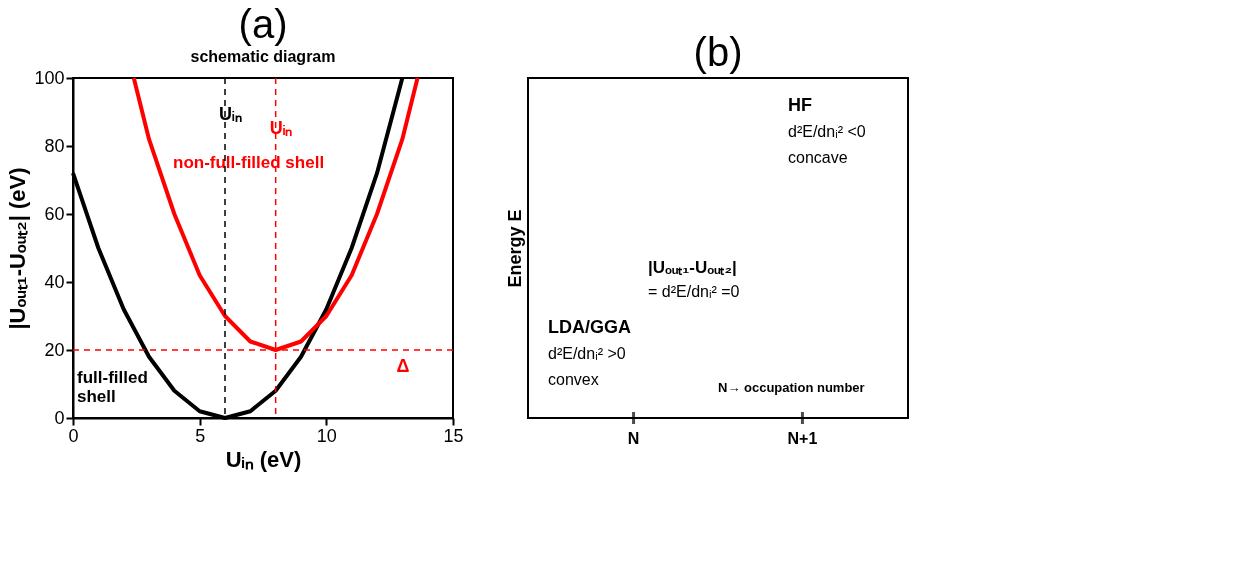  I want to click on text: Energy E, so click(514, 248).